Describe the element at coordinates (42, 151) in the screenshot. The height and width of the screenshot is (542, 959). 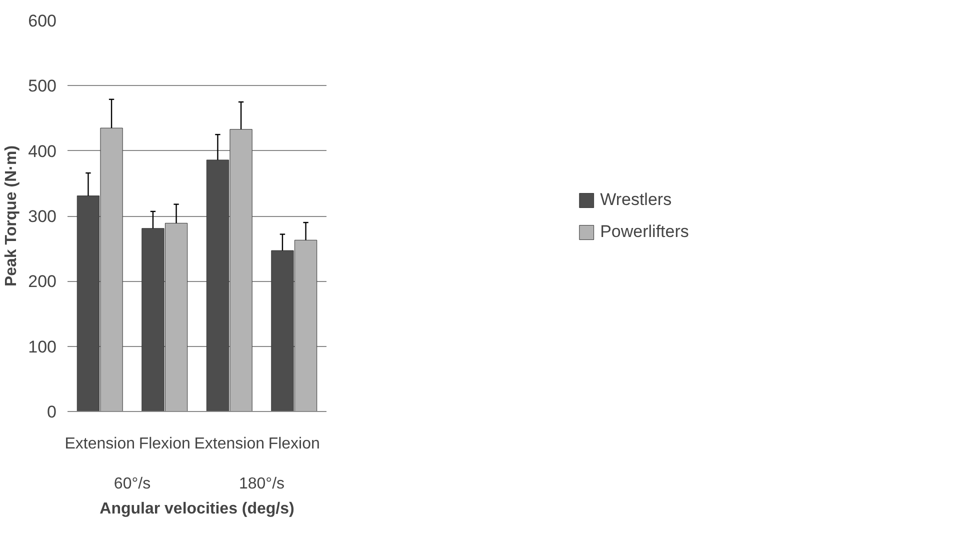
I see `y-tick-label: 400` at that location.